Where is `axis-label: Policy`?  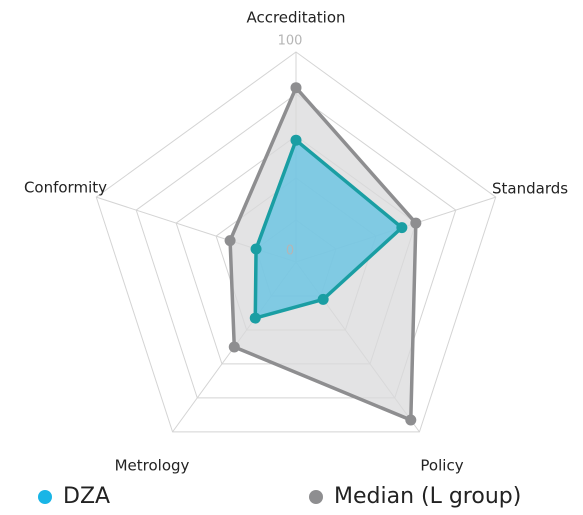
axis-label: Policy is located at coordinates (441, 466).